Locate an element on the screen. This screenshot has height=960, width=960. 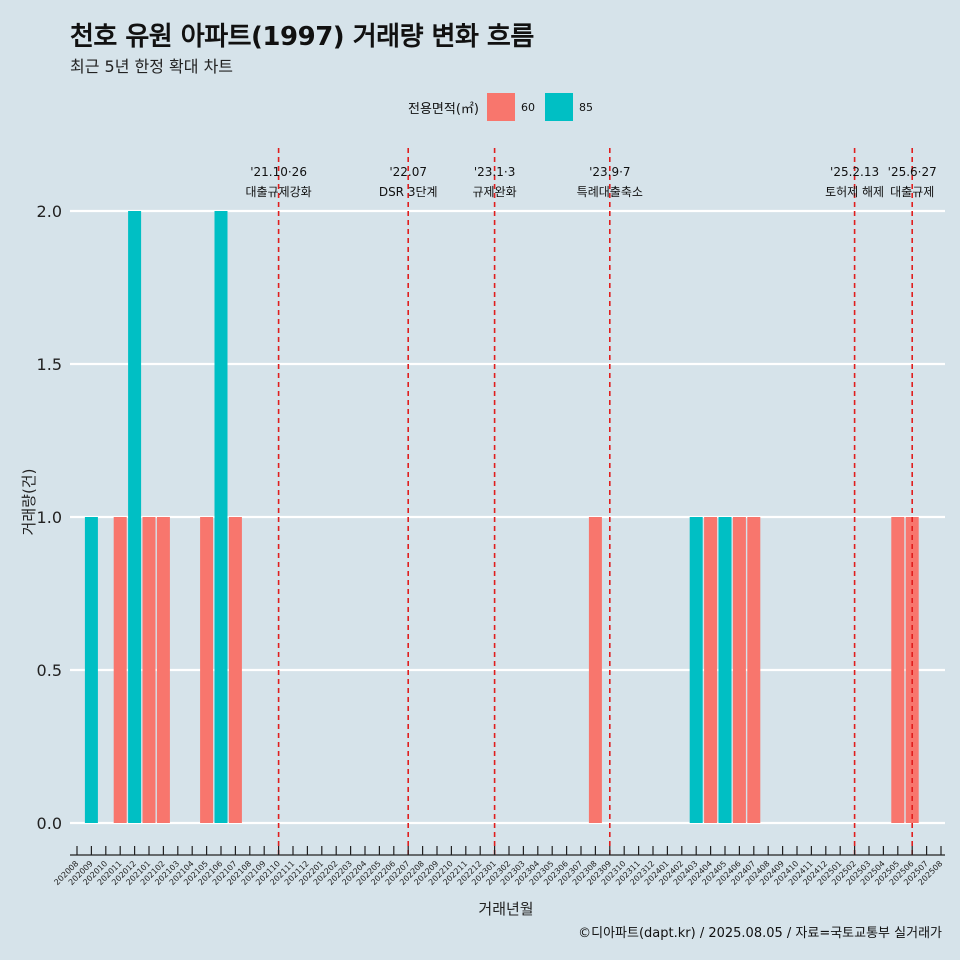
y-axis-title: 거래량(건) is located at coordinates (29, 502).